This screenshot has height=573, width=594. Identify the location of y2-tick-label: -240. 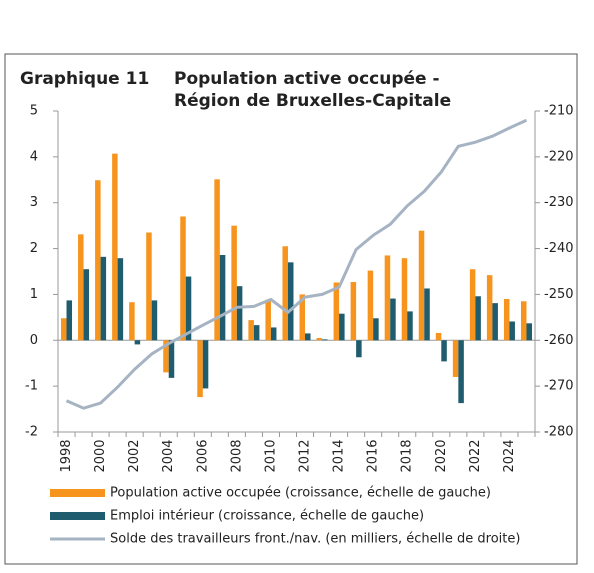
(559, 248).